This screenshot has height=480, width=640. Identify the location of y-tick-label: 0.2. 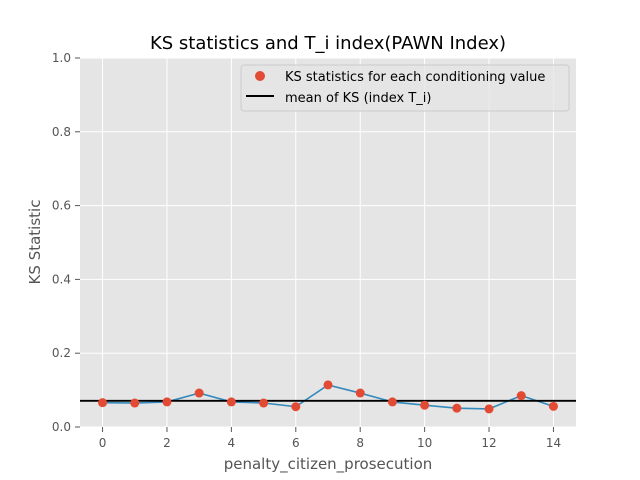
(61, 353).